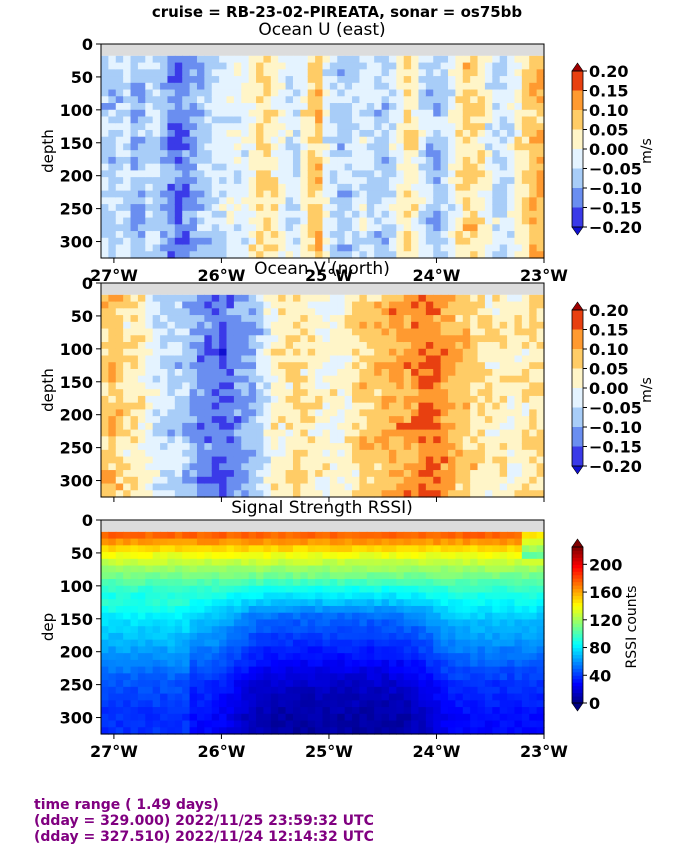 The image size is (675, 855). Describe the element at coordinates (76, 143) in the screenshot. I see `y-tick-label: 150` at that location.